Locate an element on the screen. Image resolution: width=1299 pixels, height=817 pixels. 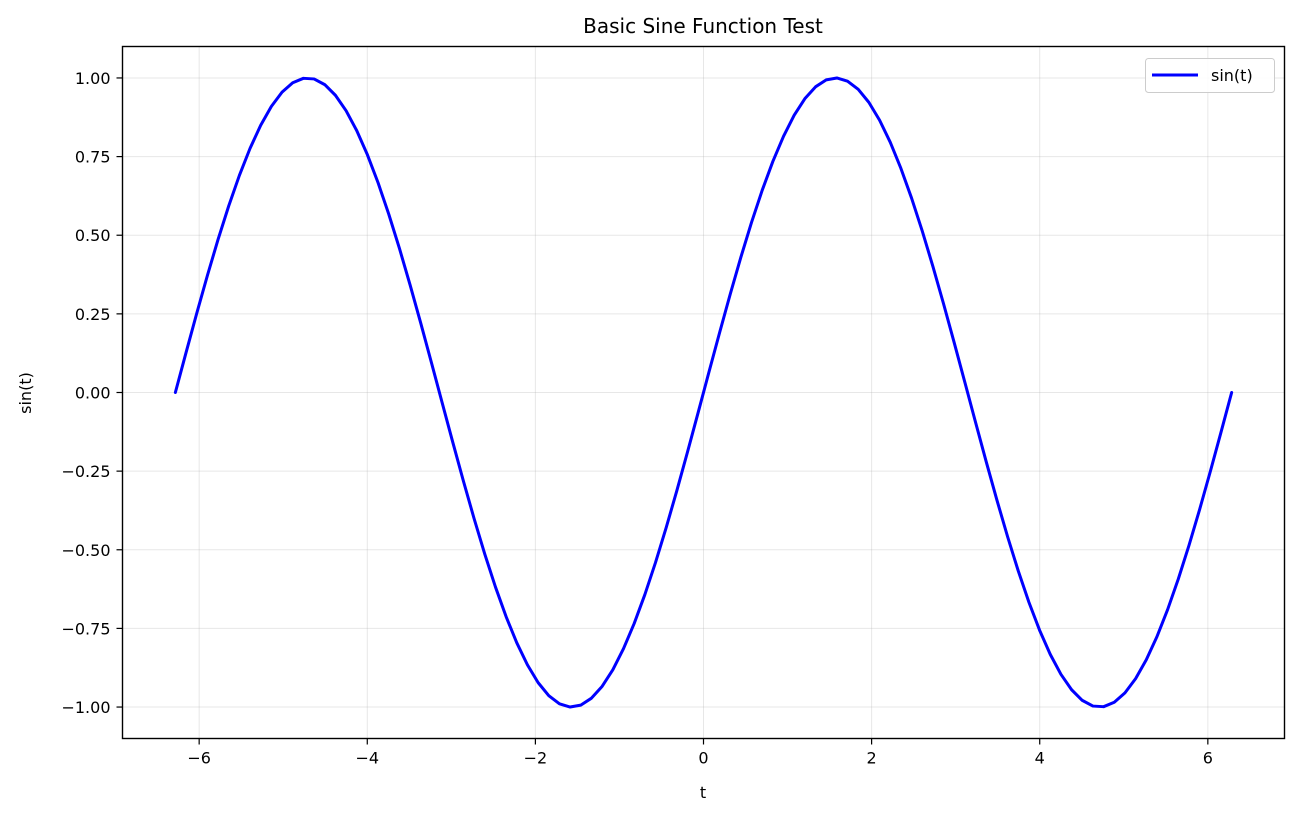
y-tick-label: 0.75 is located at coordinates (93, 157).